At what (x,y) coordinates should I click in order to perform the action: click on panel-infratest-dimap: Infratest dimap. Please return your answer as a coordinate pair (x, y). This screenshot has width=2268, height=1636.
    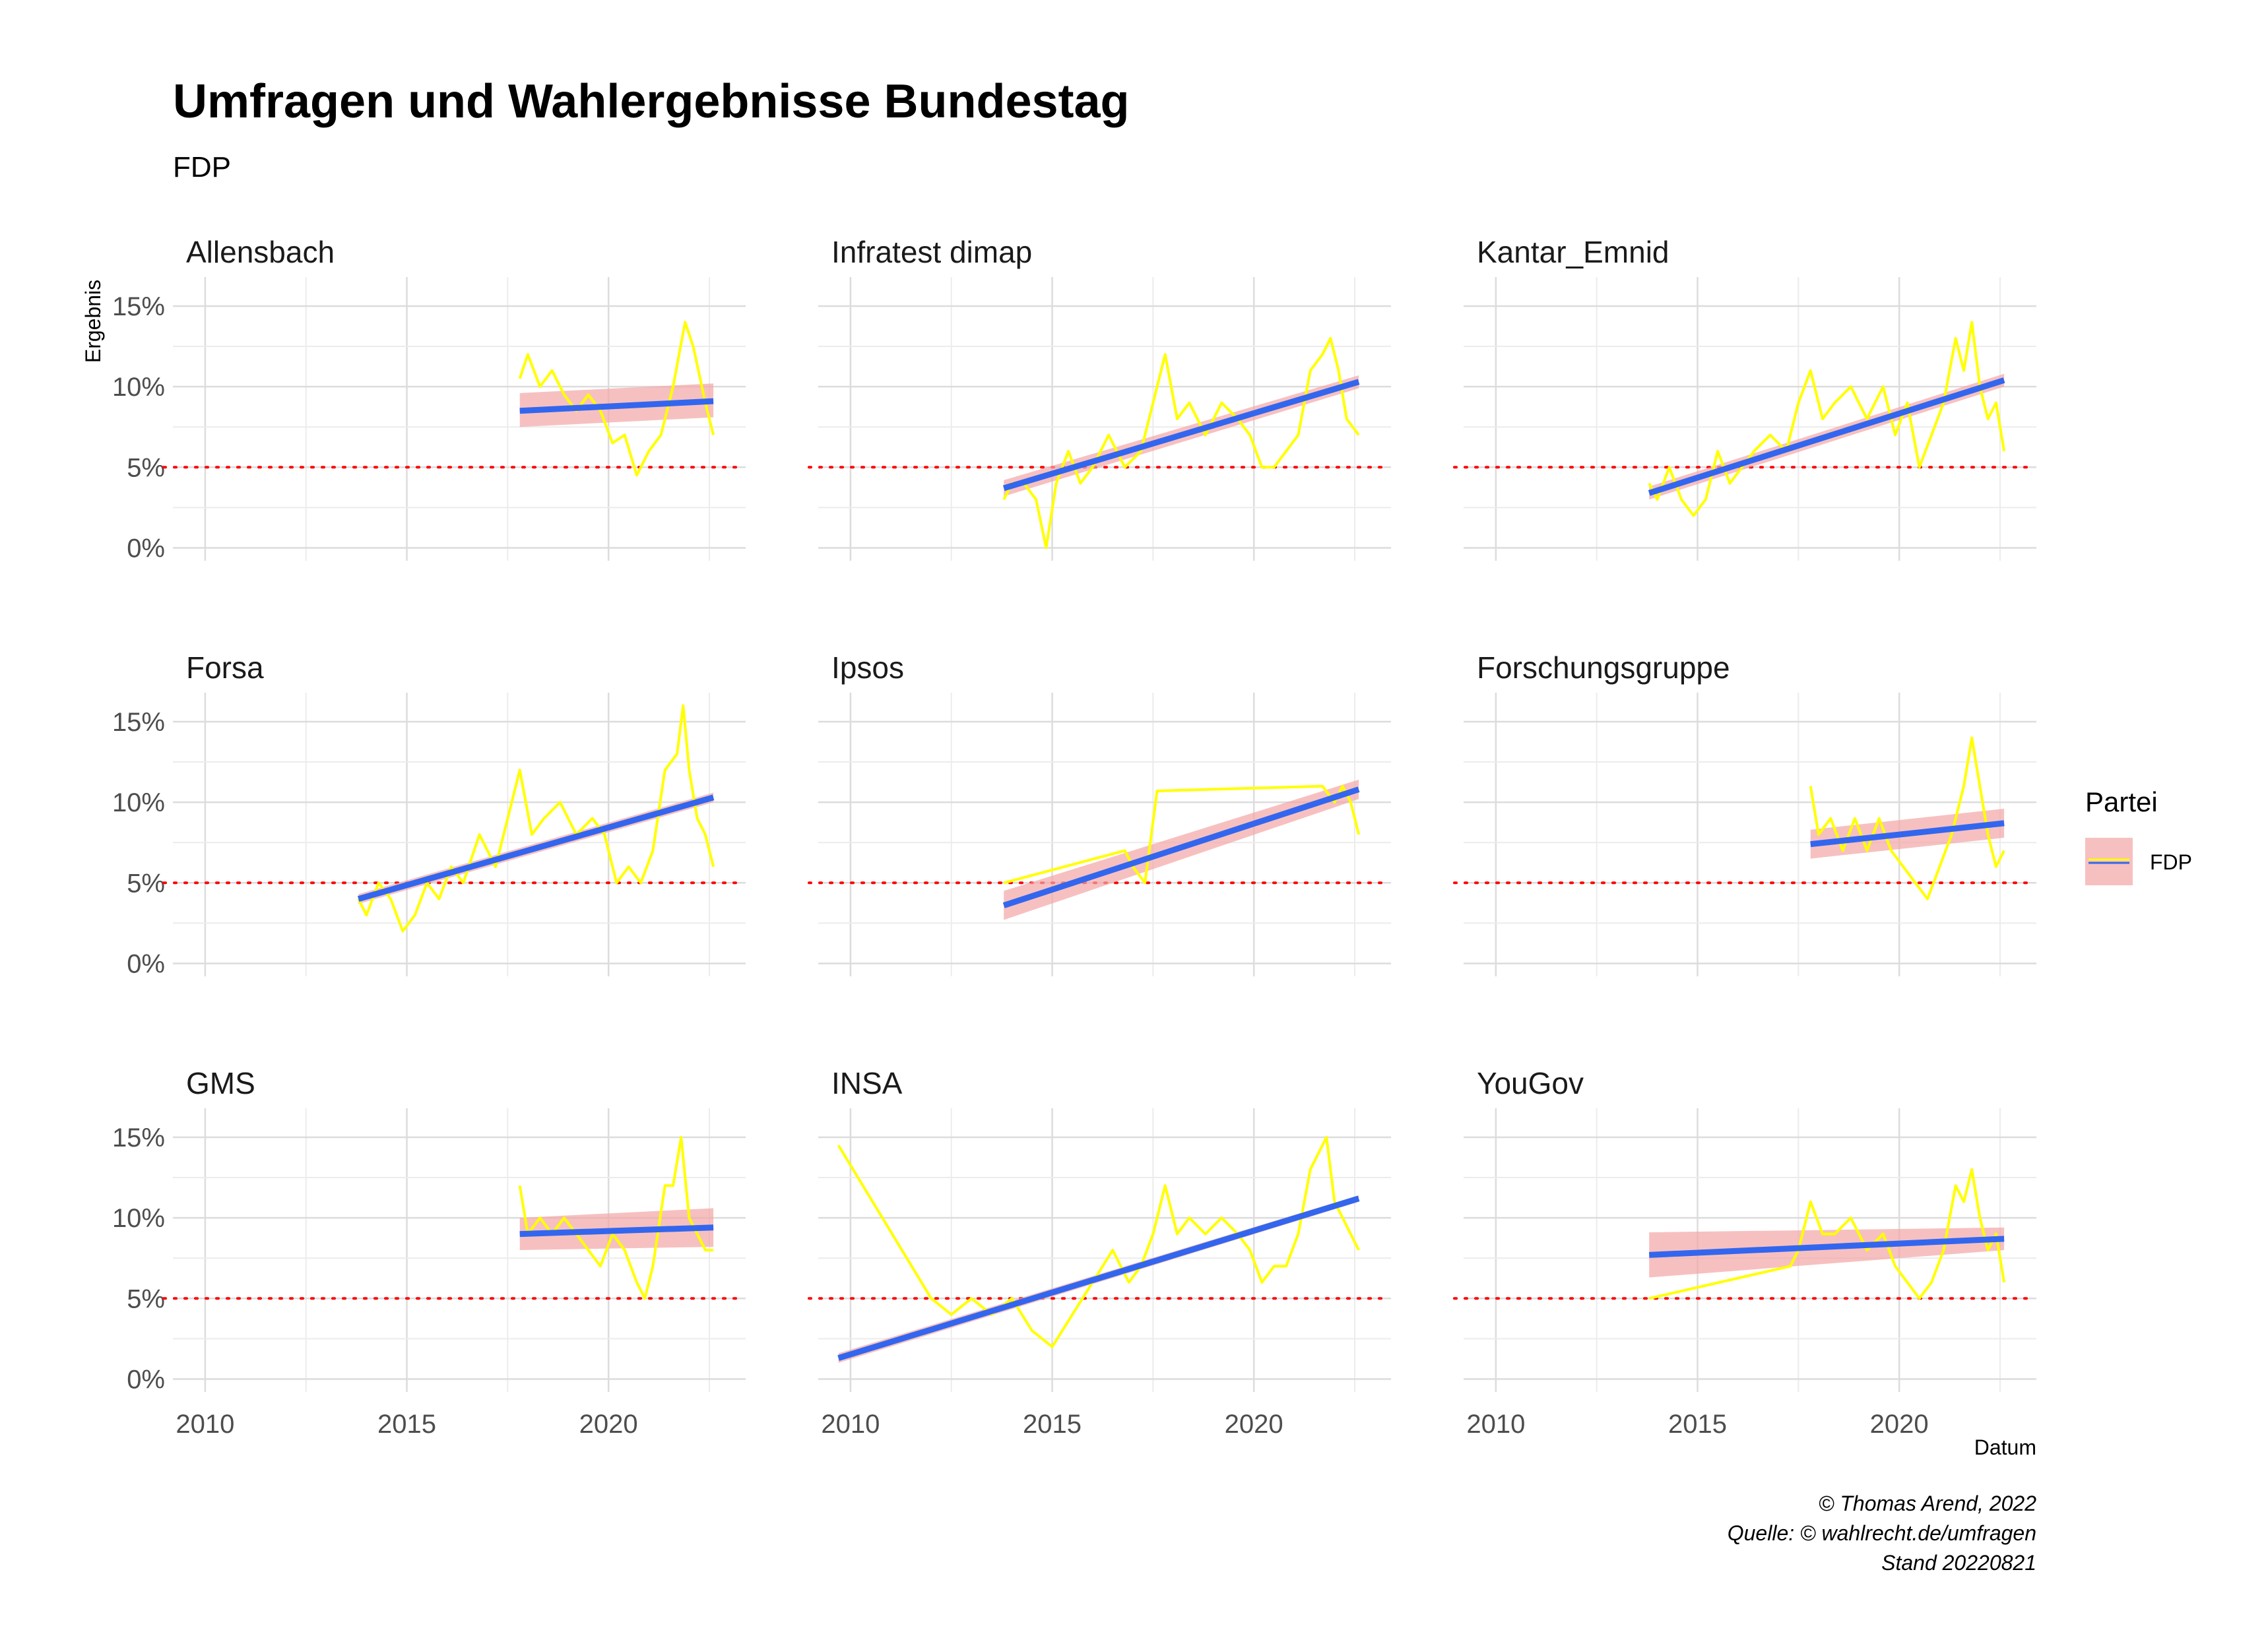
    Looking at the image, I should click on (1099, 398).